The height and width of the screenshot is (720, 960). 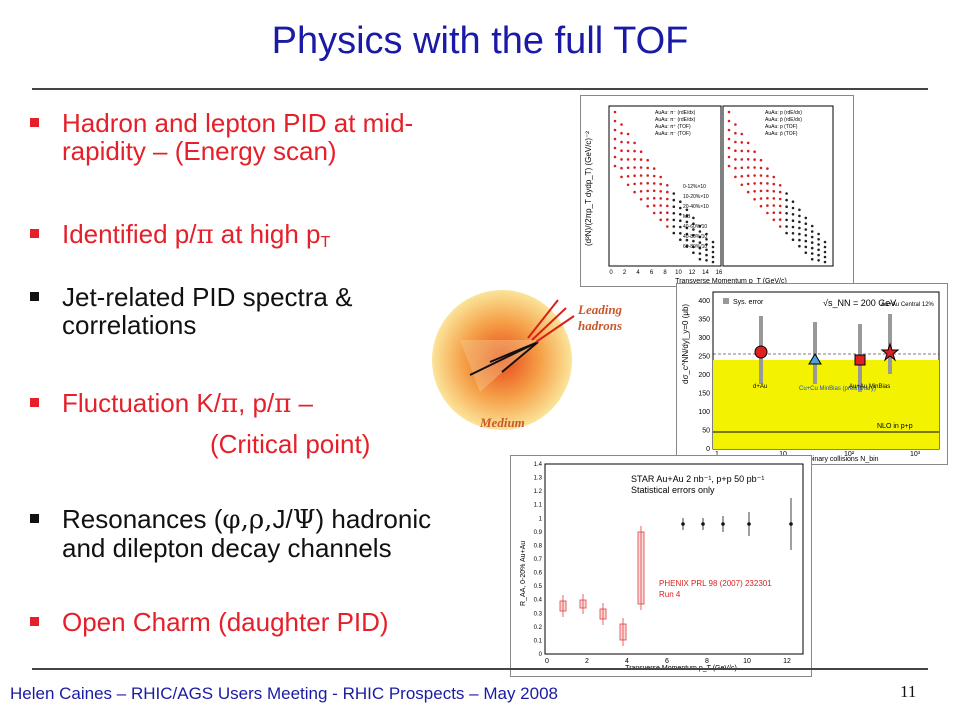 What do you see at coordinates (778, 186) in the screenshot?
I see `spectra-right-frame` at bounding box center [778, 186].